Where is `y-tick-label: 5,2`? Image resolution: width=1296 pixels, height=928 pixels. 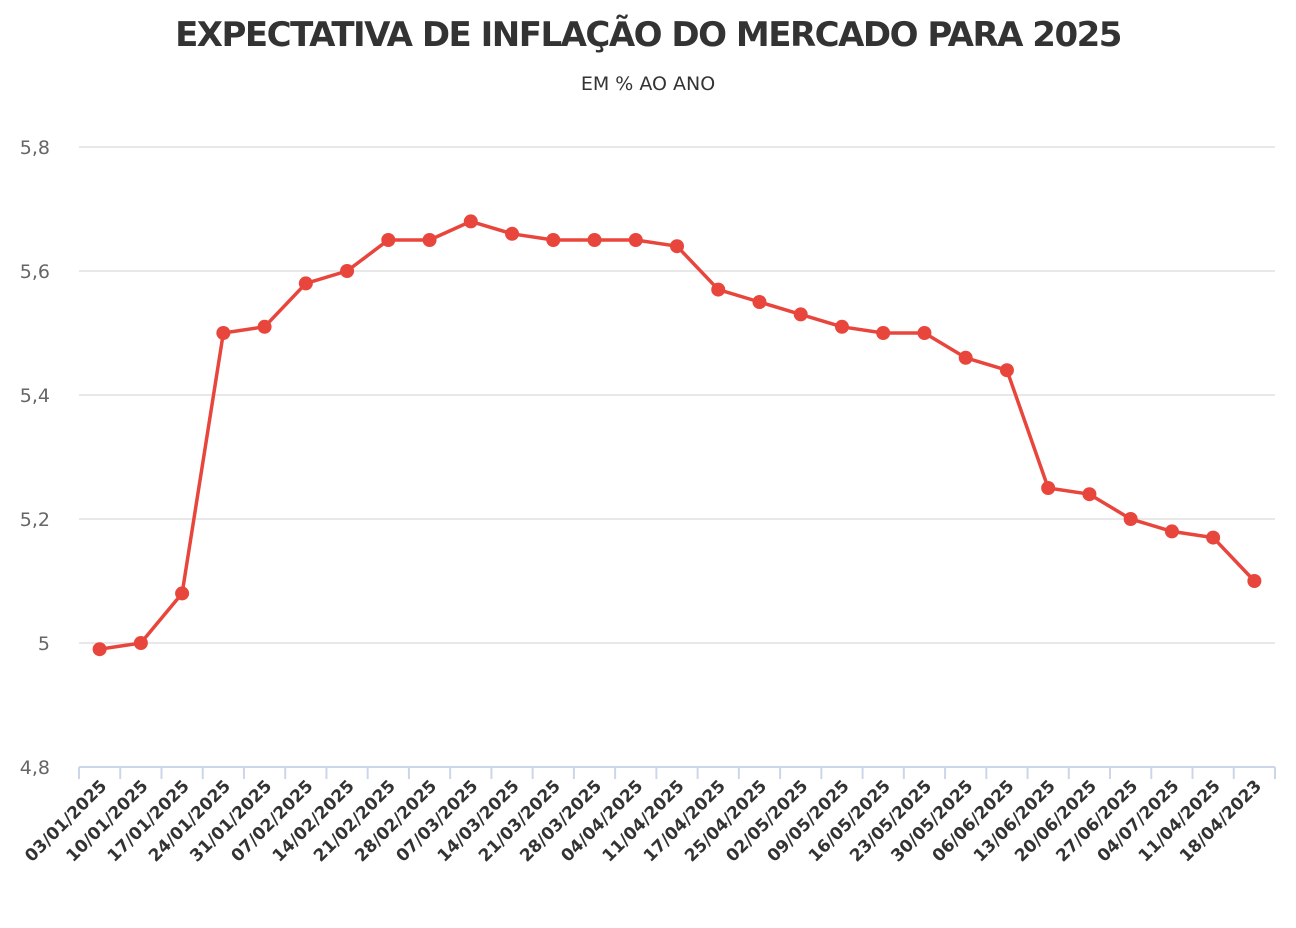 y-tick-label: 5,2 is located at coordinates (35, 520).